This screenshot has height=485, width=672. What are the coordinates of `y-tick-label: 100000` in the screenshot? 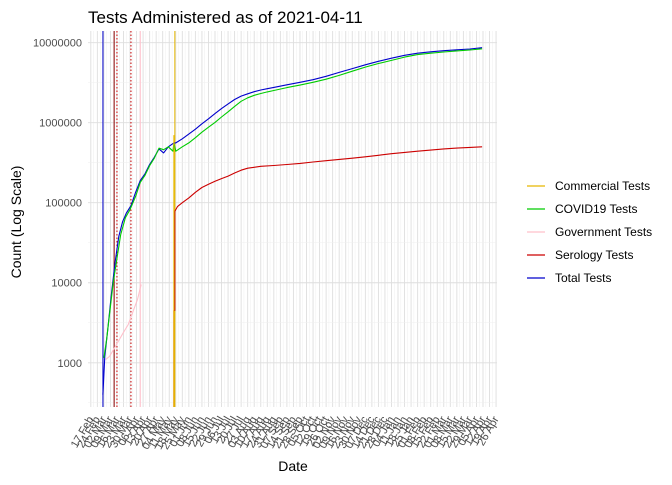 It's located at (63, 204).